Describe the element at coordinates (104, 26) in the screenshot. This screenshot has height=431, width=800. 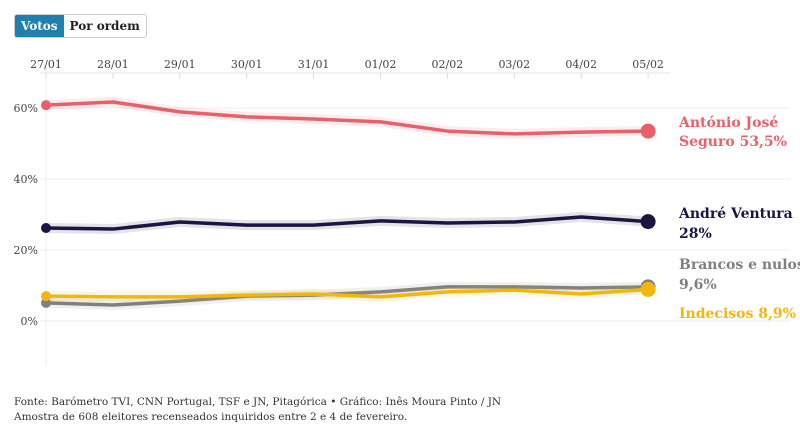
I see `tab-por-ordem: Por ordem` at that location.